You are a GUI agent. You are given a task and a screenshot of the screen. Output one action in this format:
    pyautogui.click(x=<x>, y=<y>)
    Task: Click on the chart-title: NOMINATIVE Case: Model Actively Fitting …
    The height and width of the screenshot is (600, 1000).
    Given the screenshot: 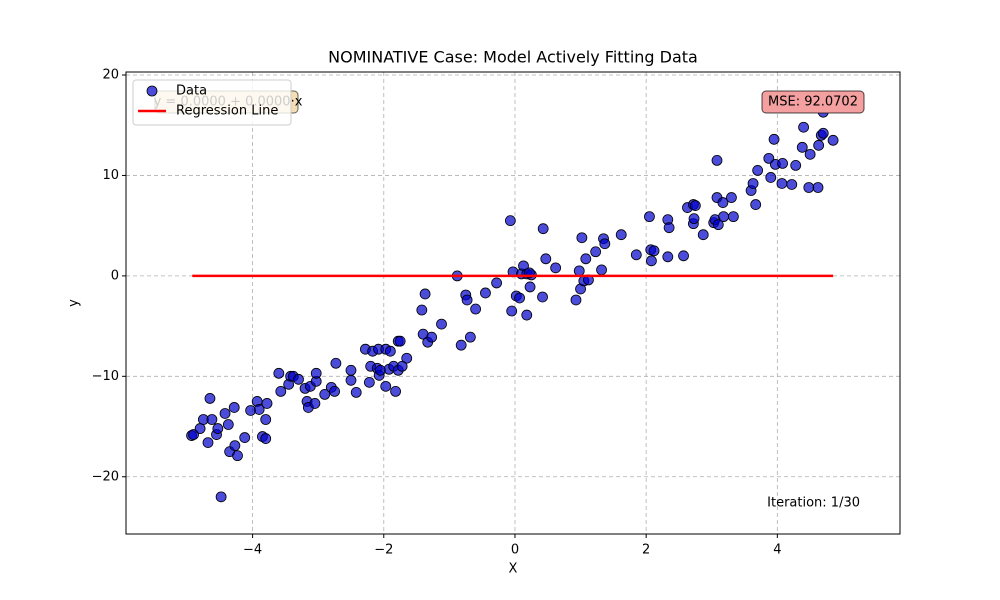 What is the action you would take?
    pyautogui.click(x=513, y=57)
    